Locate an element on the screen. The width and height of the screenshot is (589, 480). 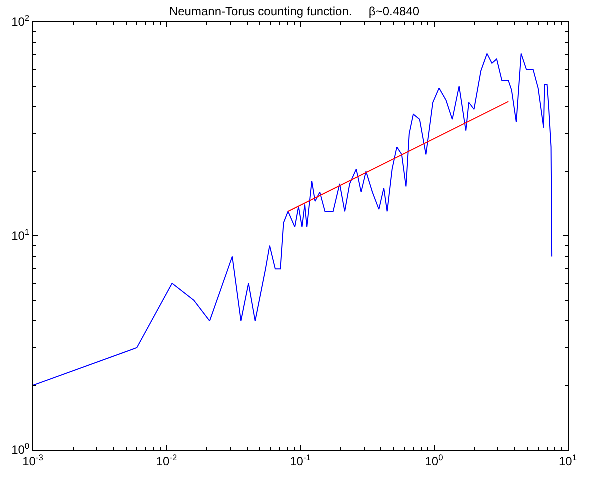
x-tick-label: 10$^{-2}$ is located at coordinates (167, 460).